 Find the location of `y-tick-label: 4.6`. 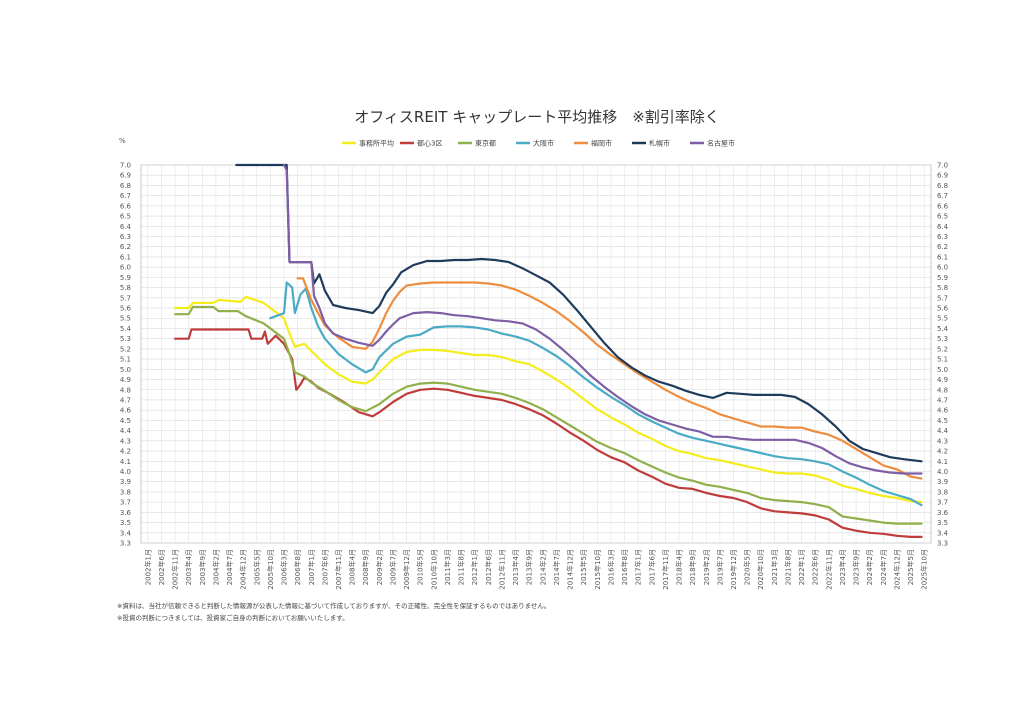

y-tick-label: 4.6 is located at coordinates (126, 411).